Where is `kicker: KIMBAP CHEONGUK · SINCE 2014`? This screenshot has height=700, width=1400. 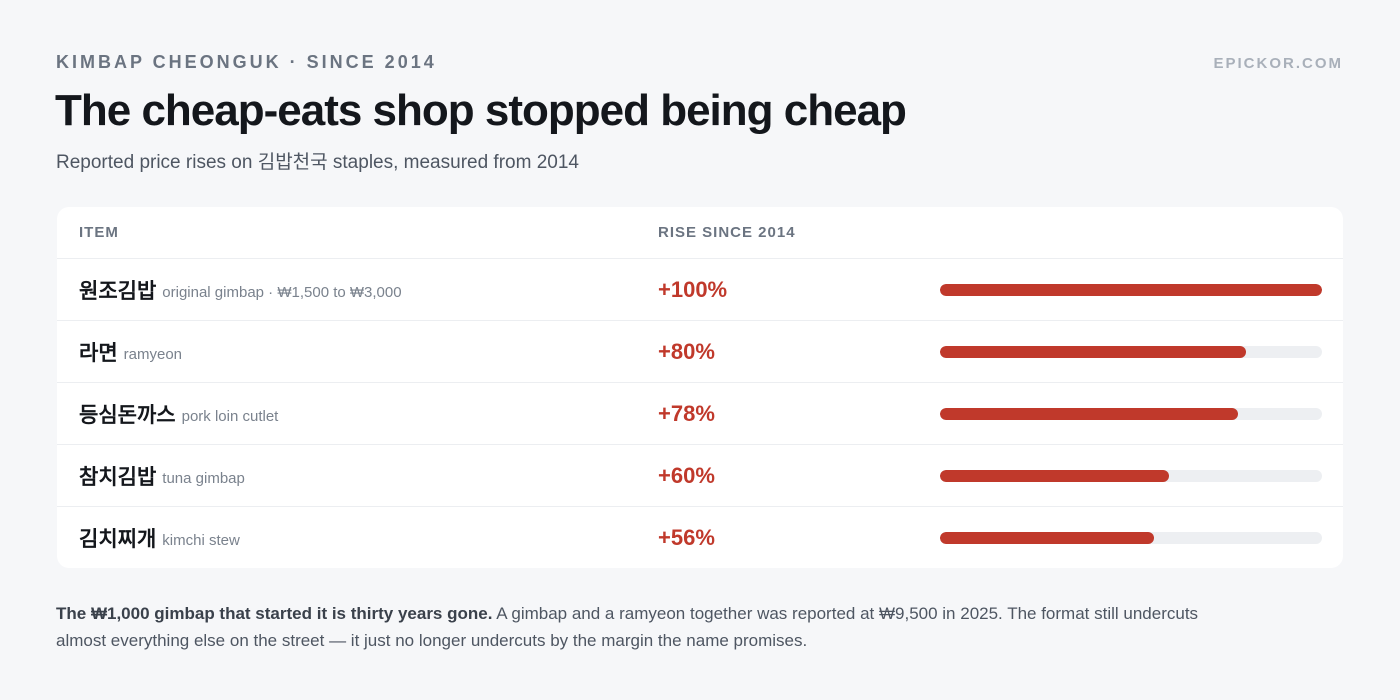 kicker: KIMBAP CHEONGUK · SINCE 2014 is located at coordinates (246, 62).